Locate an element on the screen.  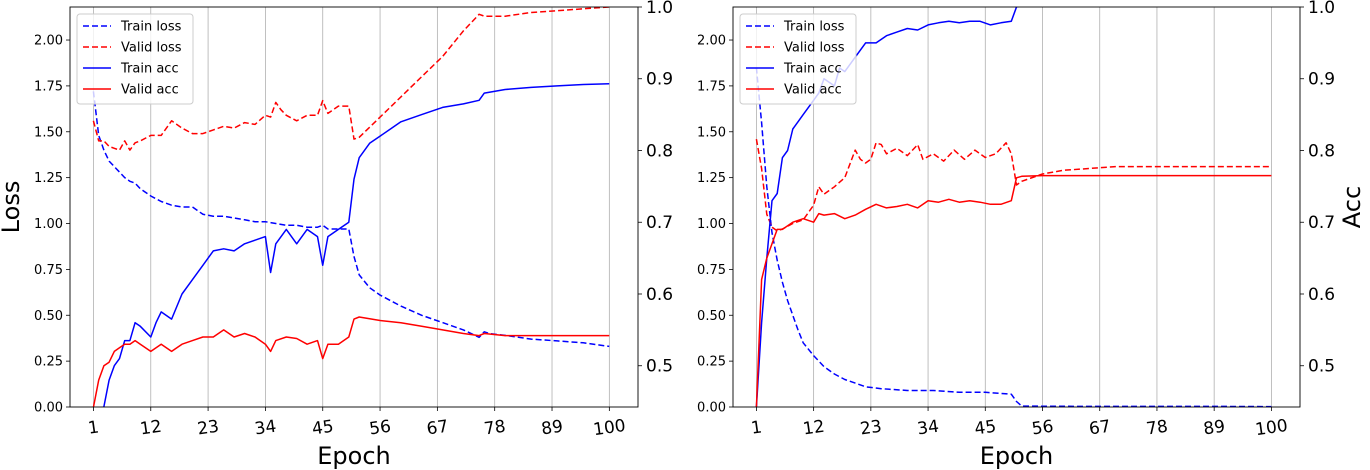
y-axis-label: Loss is located at coordinates (12, 207).